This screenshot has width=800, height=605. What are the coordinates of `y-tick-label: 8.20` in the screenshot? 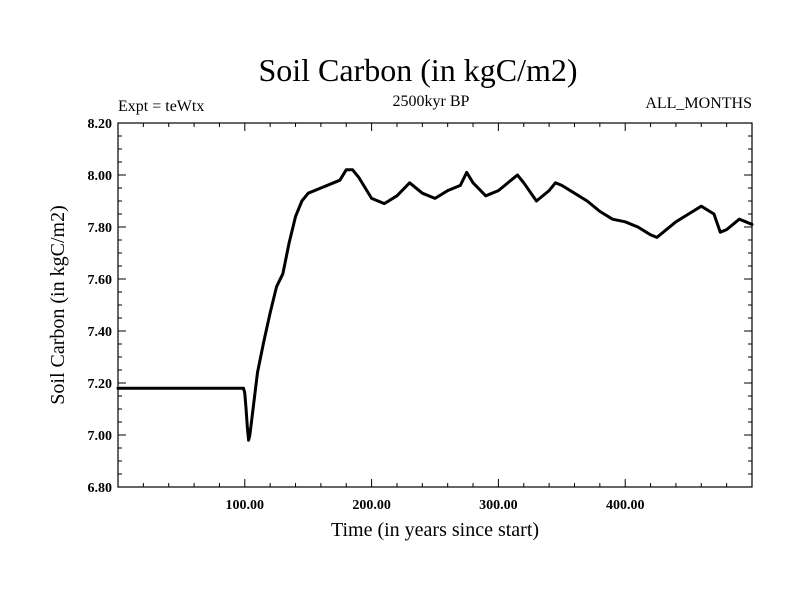 It's located at (100, 124).